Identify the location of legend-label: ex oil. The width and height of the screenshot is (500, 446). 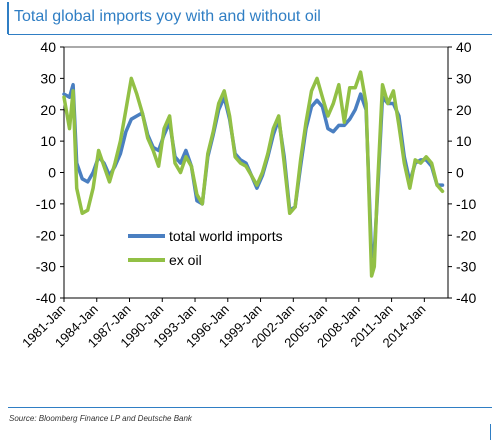
(185, 260).